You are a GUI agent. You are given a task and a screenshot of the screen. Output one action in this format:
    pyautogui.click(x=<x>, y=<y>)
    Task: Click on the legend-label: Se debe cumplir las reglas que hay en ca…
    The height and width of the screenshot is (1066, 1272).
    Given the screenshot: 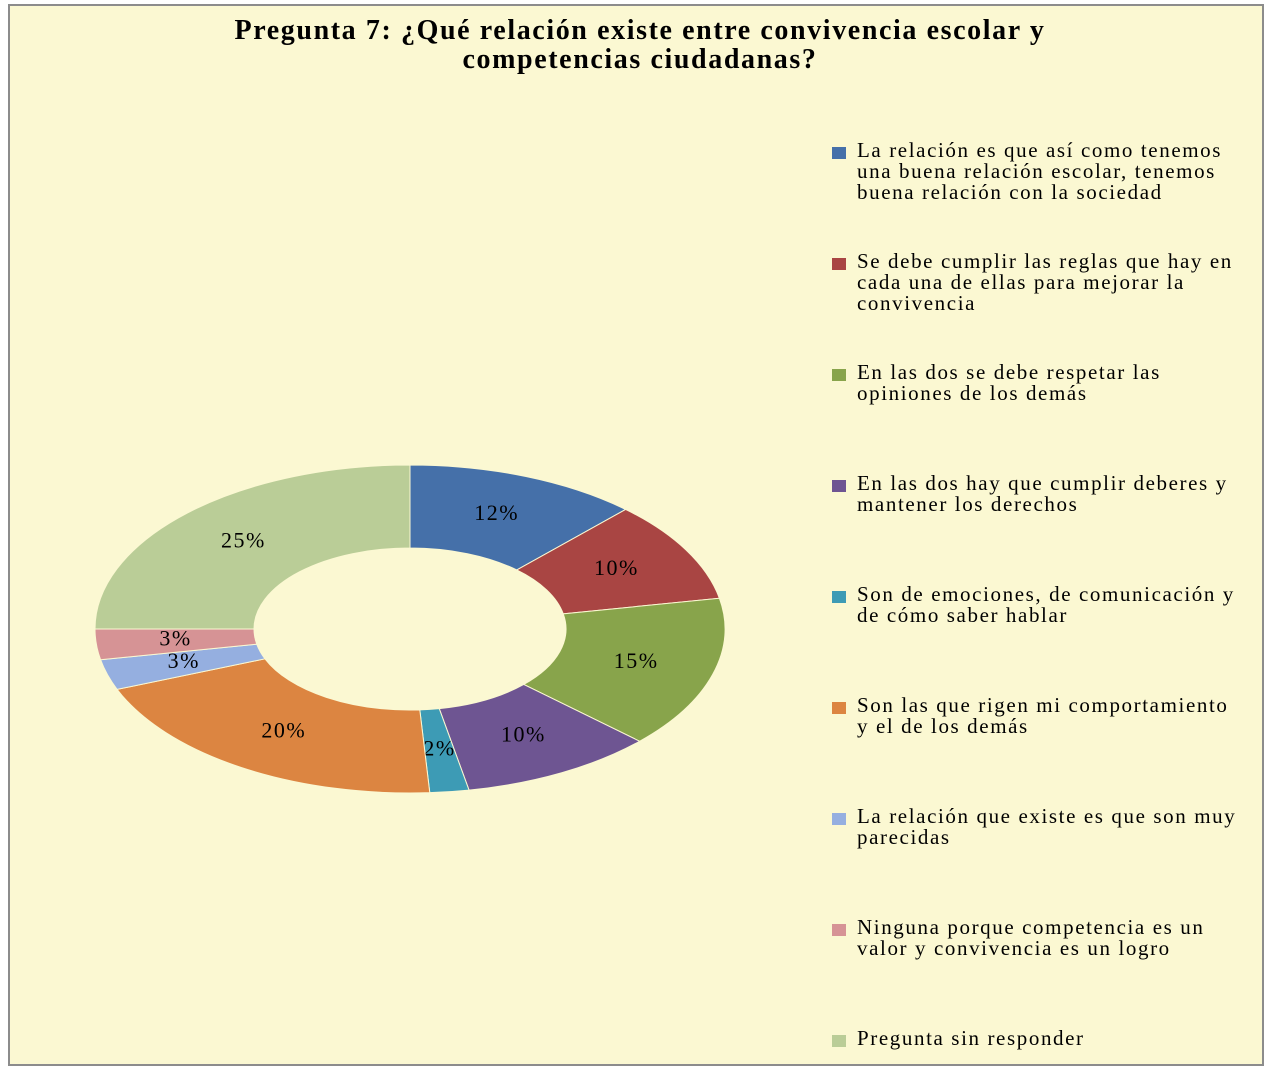 What is the action you would take?
    pyautogui.click(x=1045, y=282)
    